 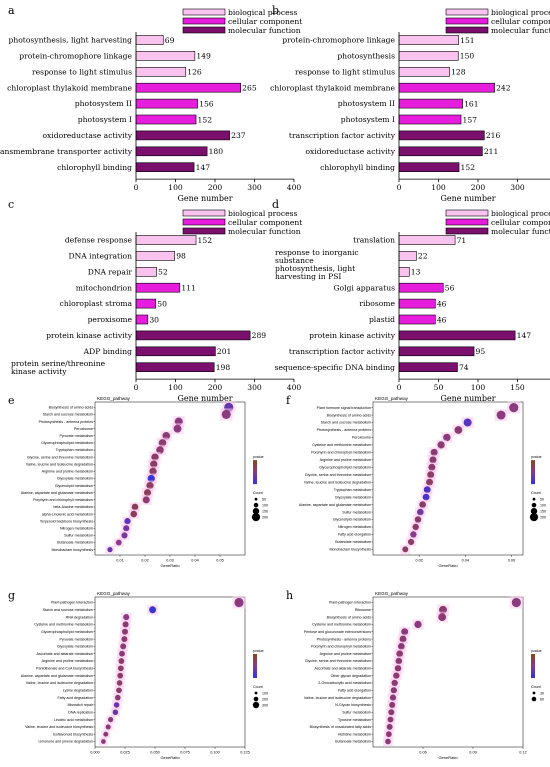 I want to click on value-label: 128, so click(x=458, y=72).